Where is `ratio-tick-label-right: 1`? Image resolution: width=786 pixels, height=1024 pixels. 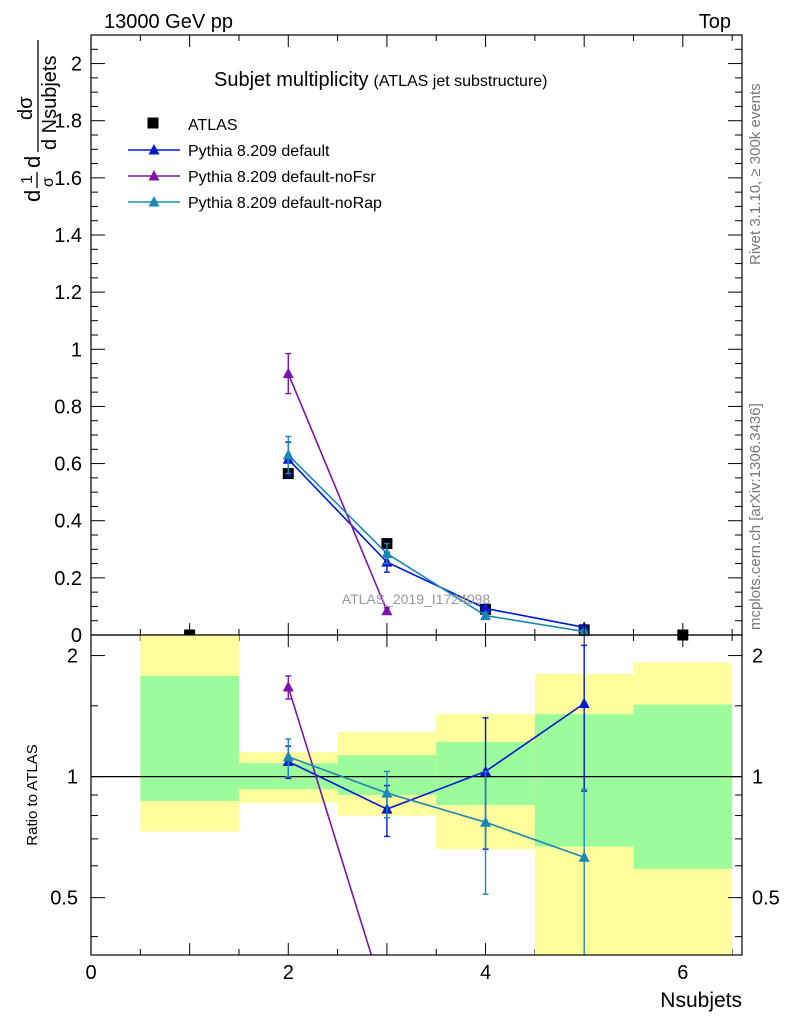 ratio-tick-label-right: 1 is located at coordinates (757, 778).